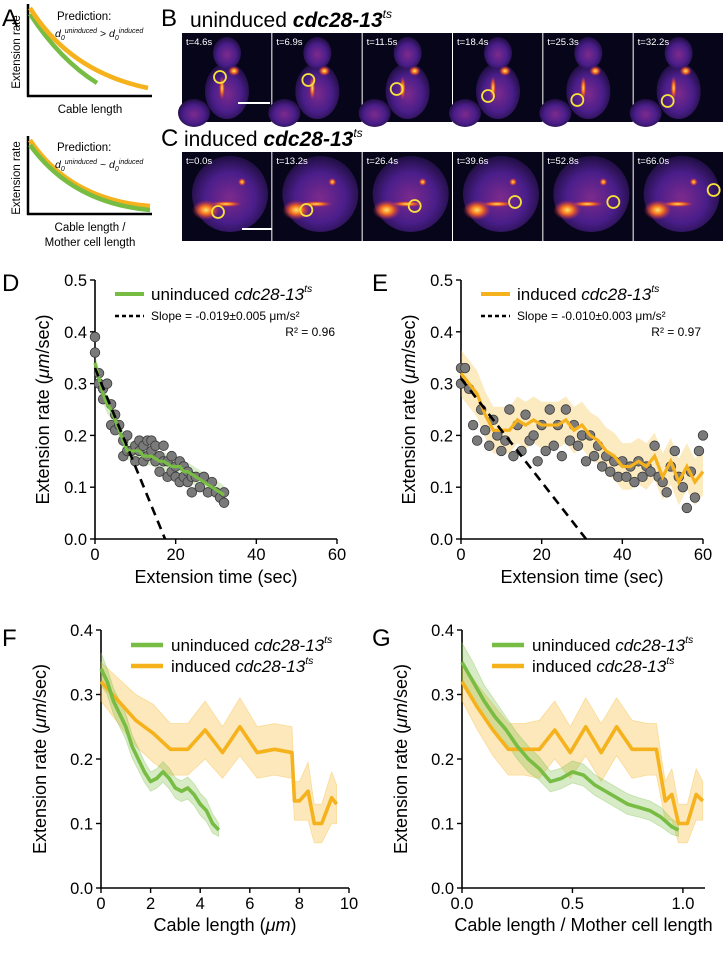 This screenshot has width=724, height=961. I want to click on micrograph-frame: t=39.6s, so click(498, 196).